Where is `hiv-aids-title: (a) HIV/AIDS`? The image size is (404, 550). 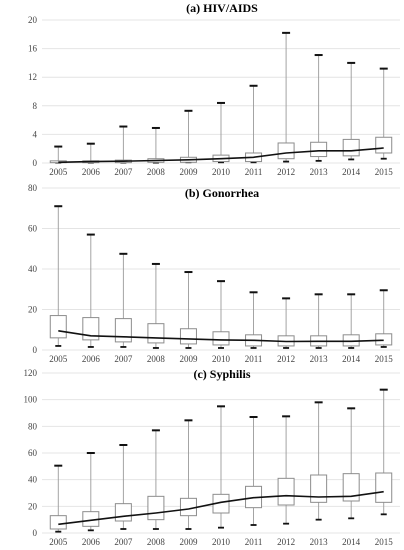
hiv-aids-title: (a) HIV/AIDS is located at coordinates (222, 8).